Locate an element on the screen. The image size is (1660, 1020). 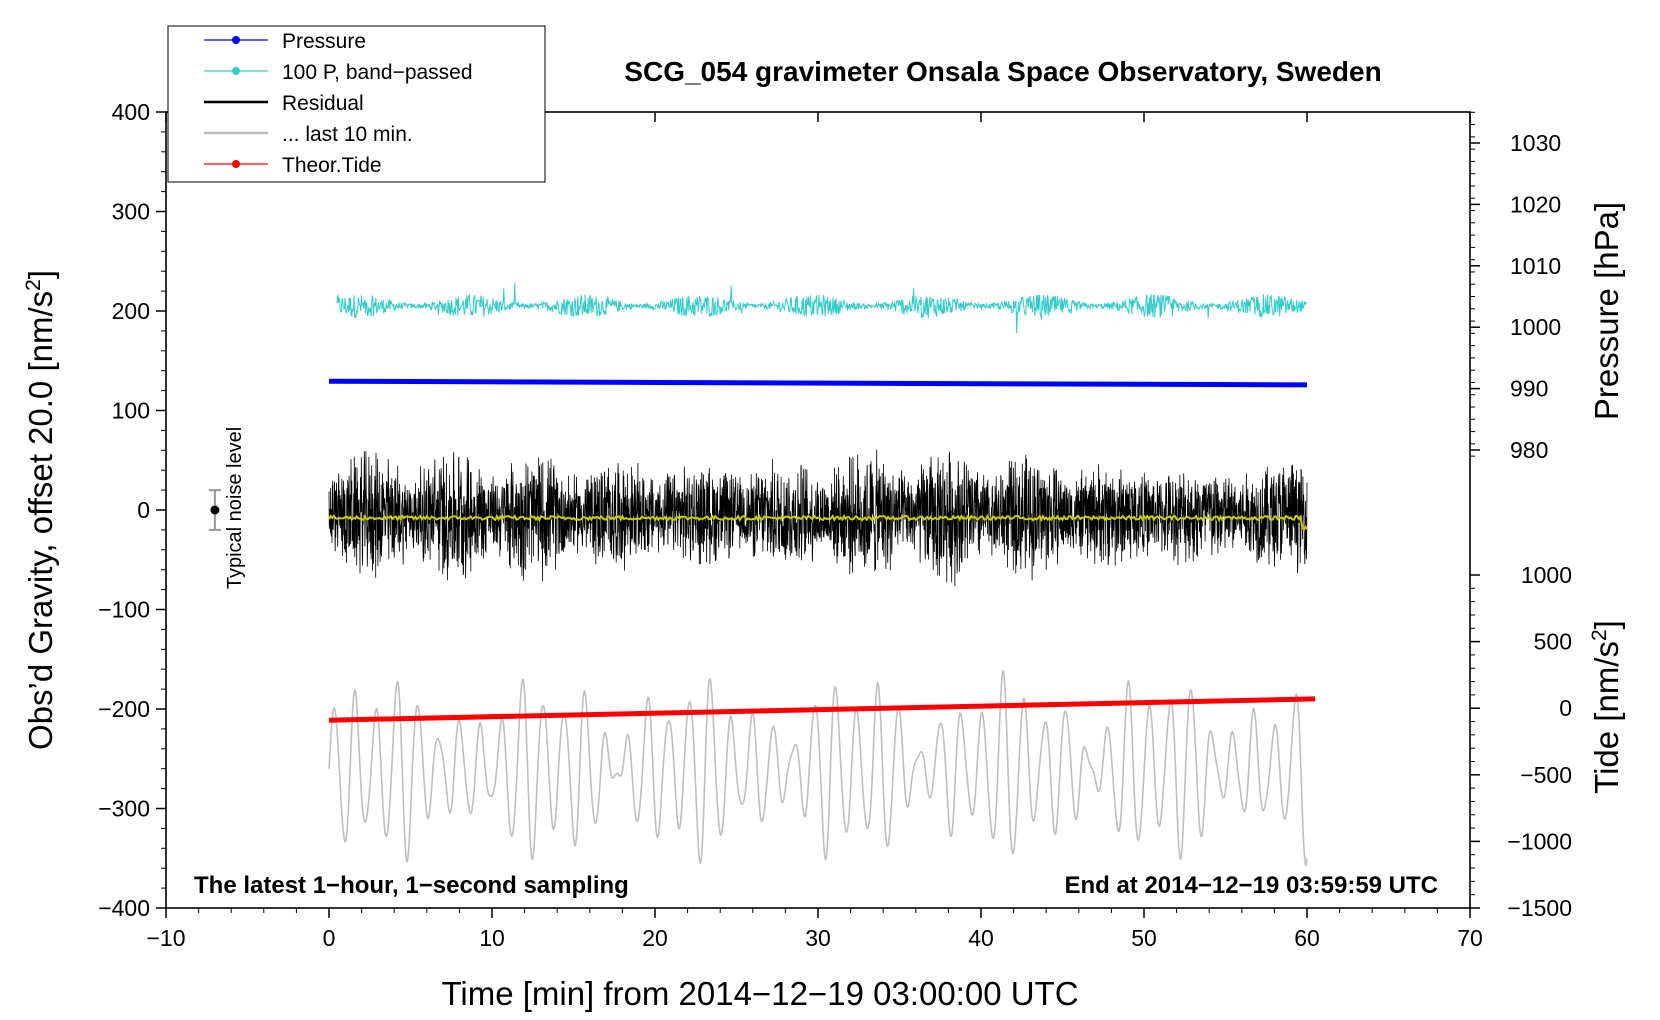
pressure-tick-label: 1000 is located at coordinates (1535, 327).